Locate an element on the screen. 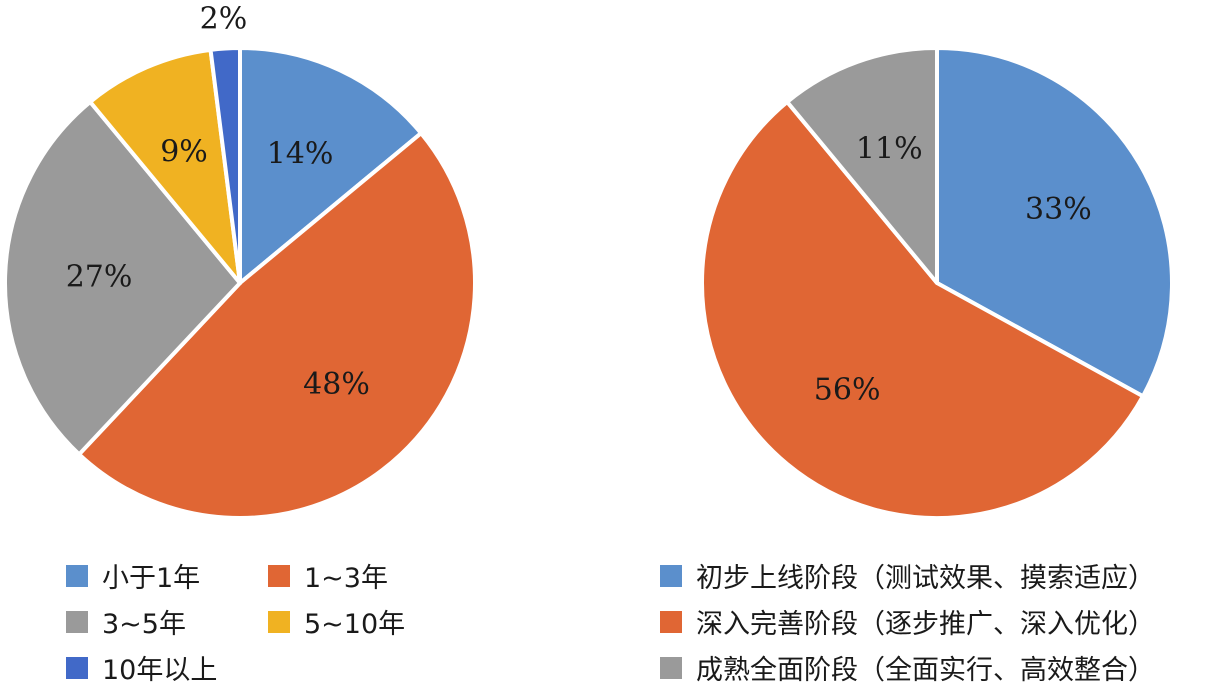 Image resolution: width=1232 pixels, height=687 pixels. legend-tenure: 小于1年 1~3年 3~5年 5~10年 10年以上 is located at coordinates (286, 621).